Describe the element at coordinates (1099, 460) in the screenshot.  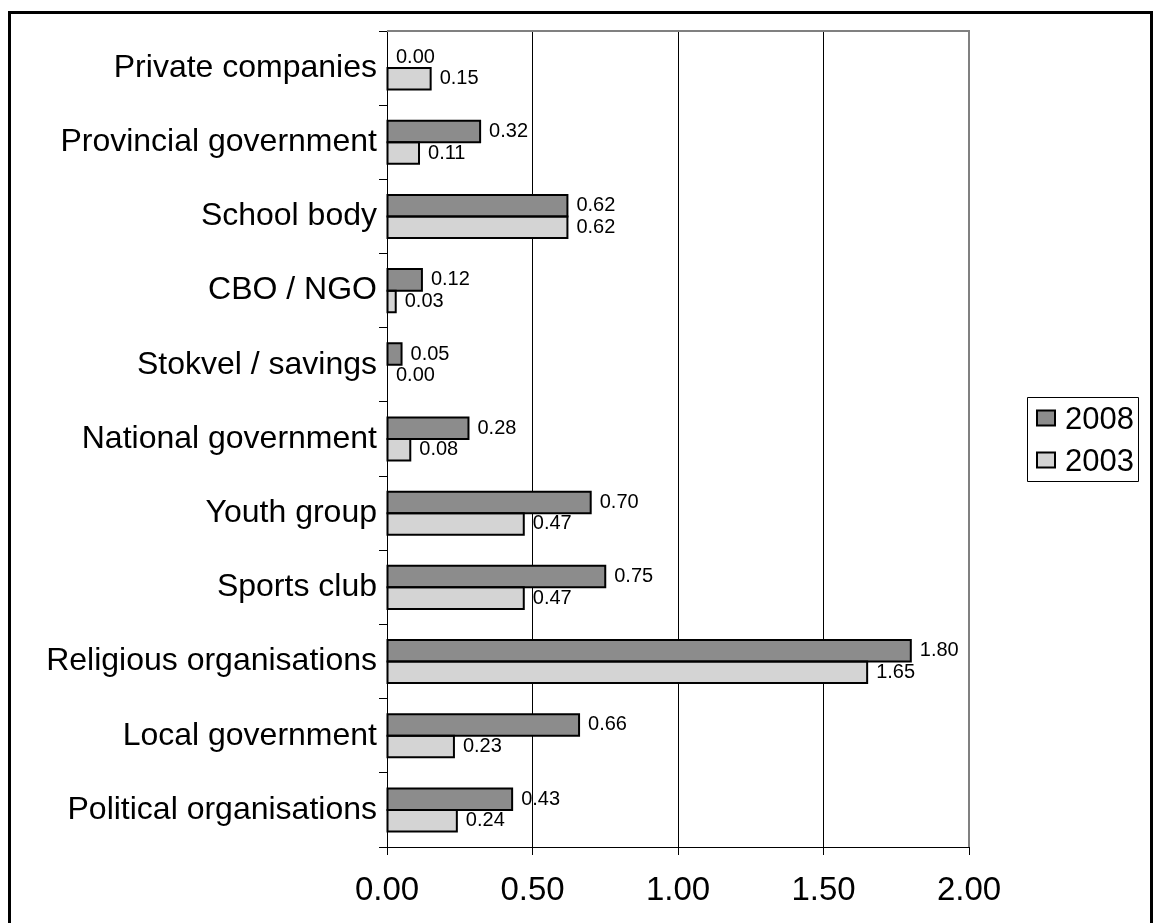
I see `legend-label: 2003` at that location.